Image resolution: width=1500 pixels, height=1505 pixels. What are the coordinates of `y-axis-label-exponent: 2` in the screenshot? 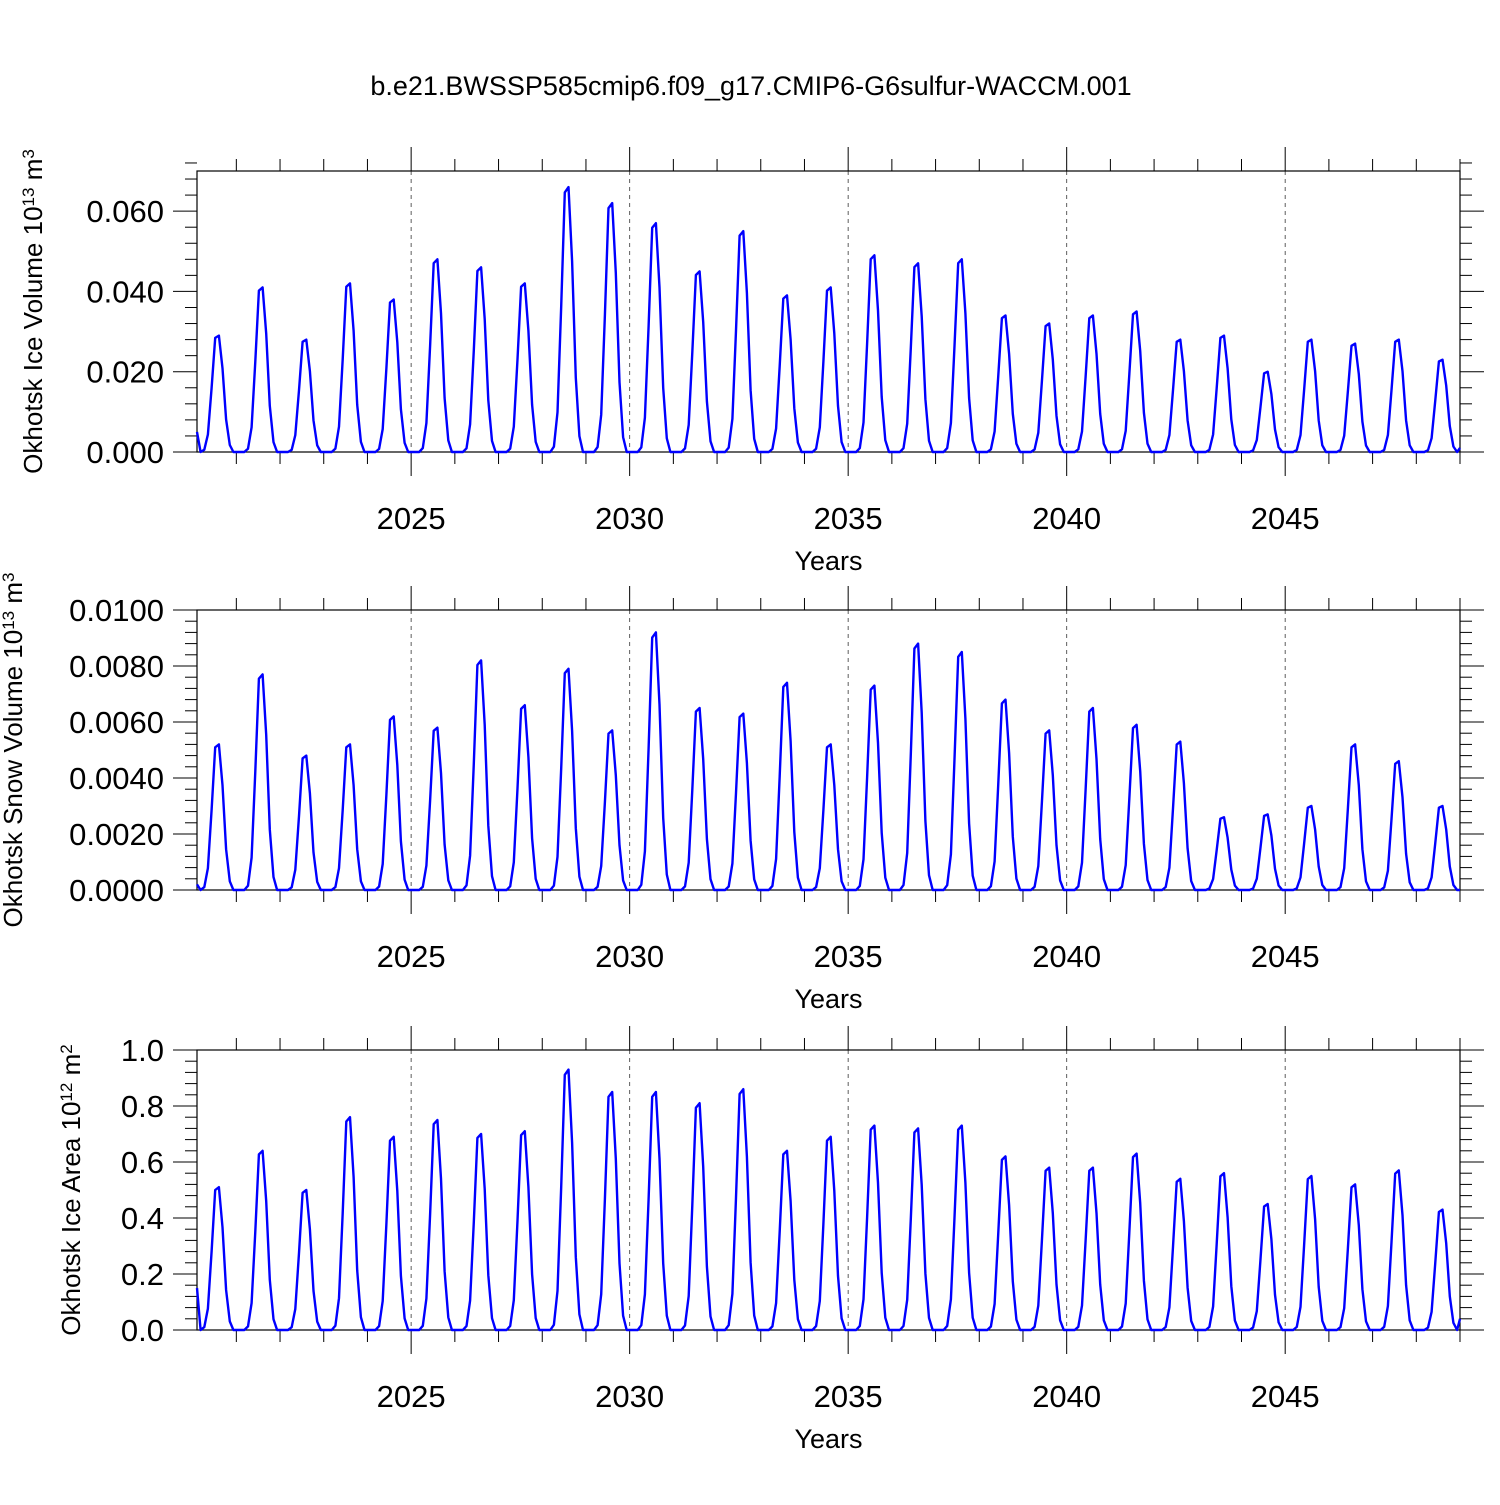 It's located at (66, 1048).